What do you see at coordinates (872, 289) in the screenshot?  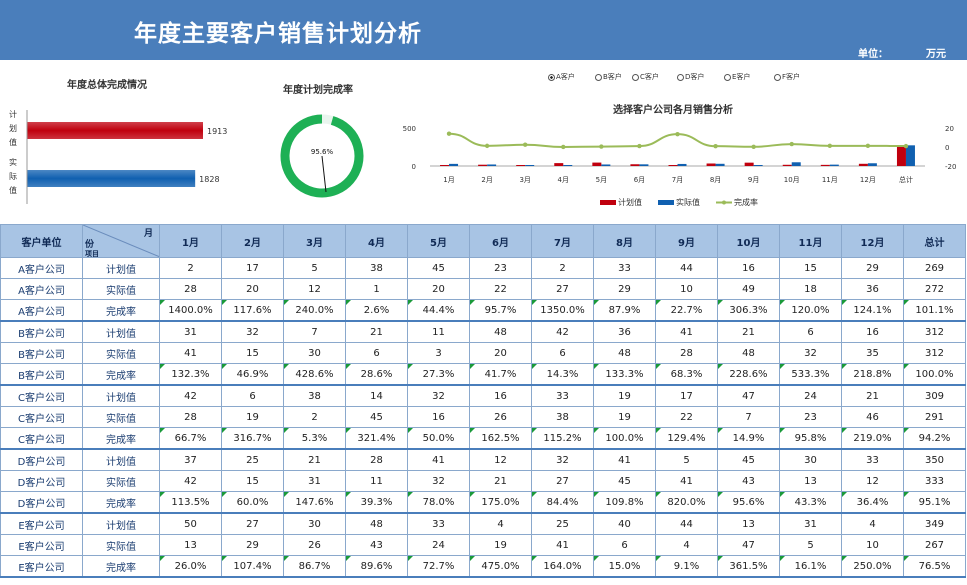 I see `value-cell: 36` at bounding box center [872, 289].